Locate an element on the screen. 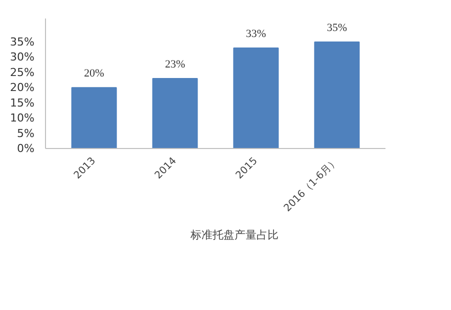 Image resolution: width=451 pixels, height=310 pixels. y-tick-label: 10% is located at coordinates (22, 118).